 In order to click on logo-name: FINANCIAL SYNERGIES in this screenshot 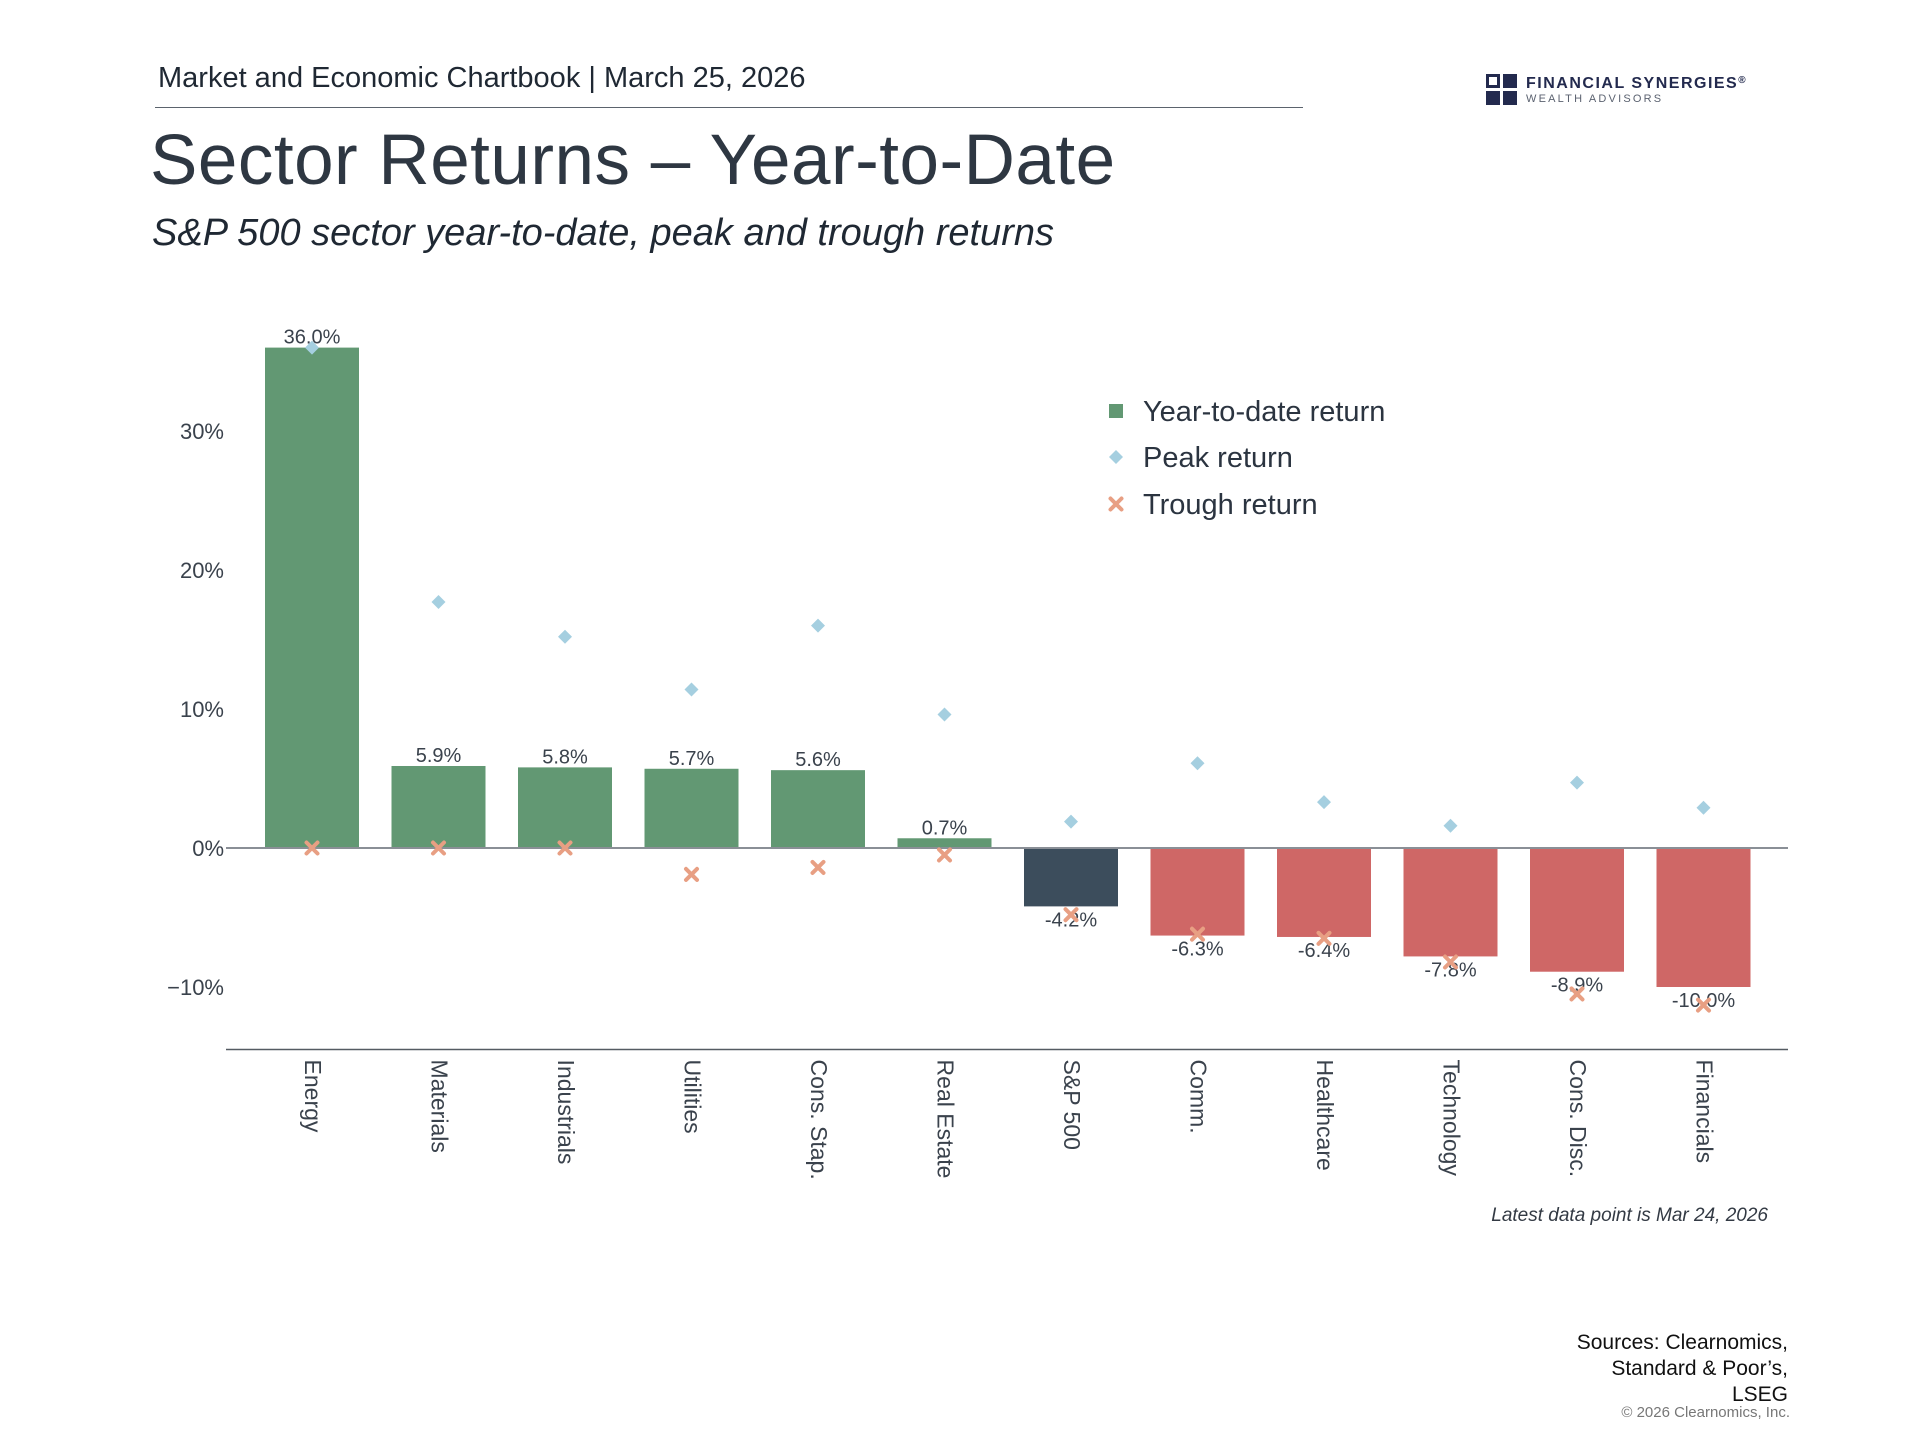, I will do `click(1632, 83)`.